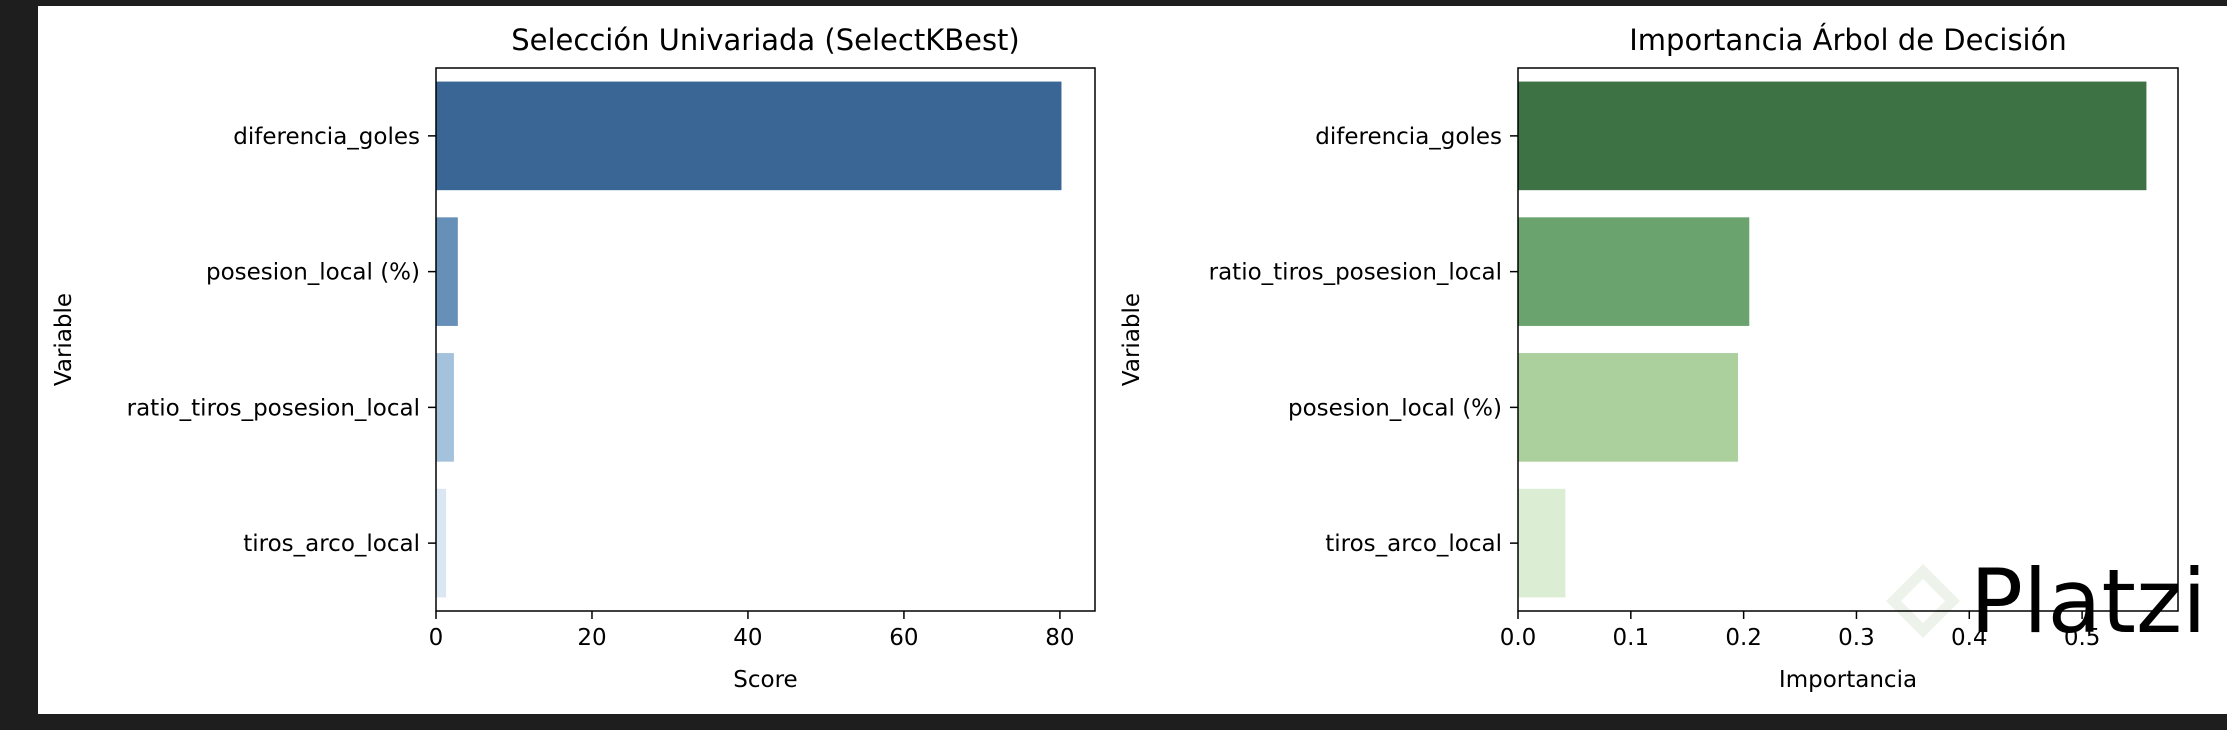 This screenshot has width=2227, height=730. I want to click on watermark: Platzi, so click(2046, 601).